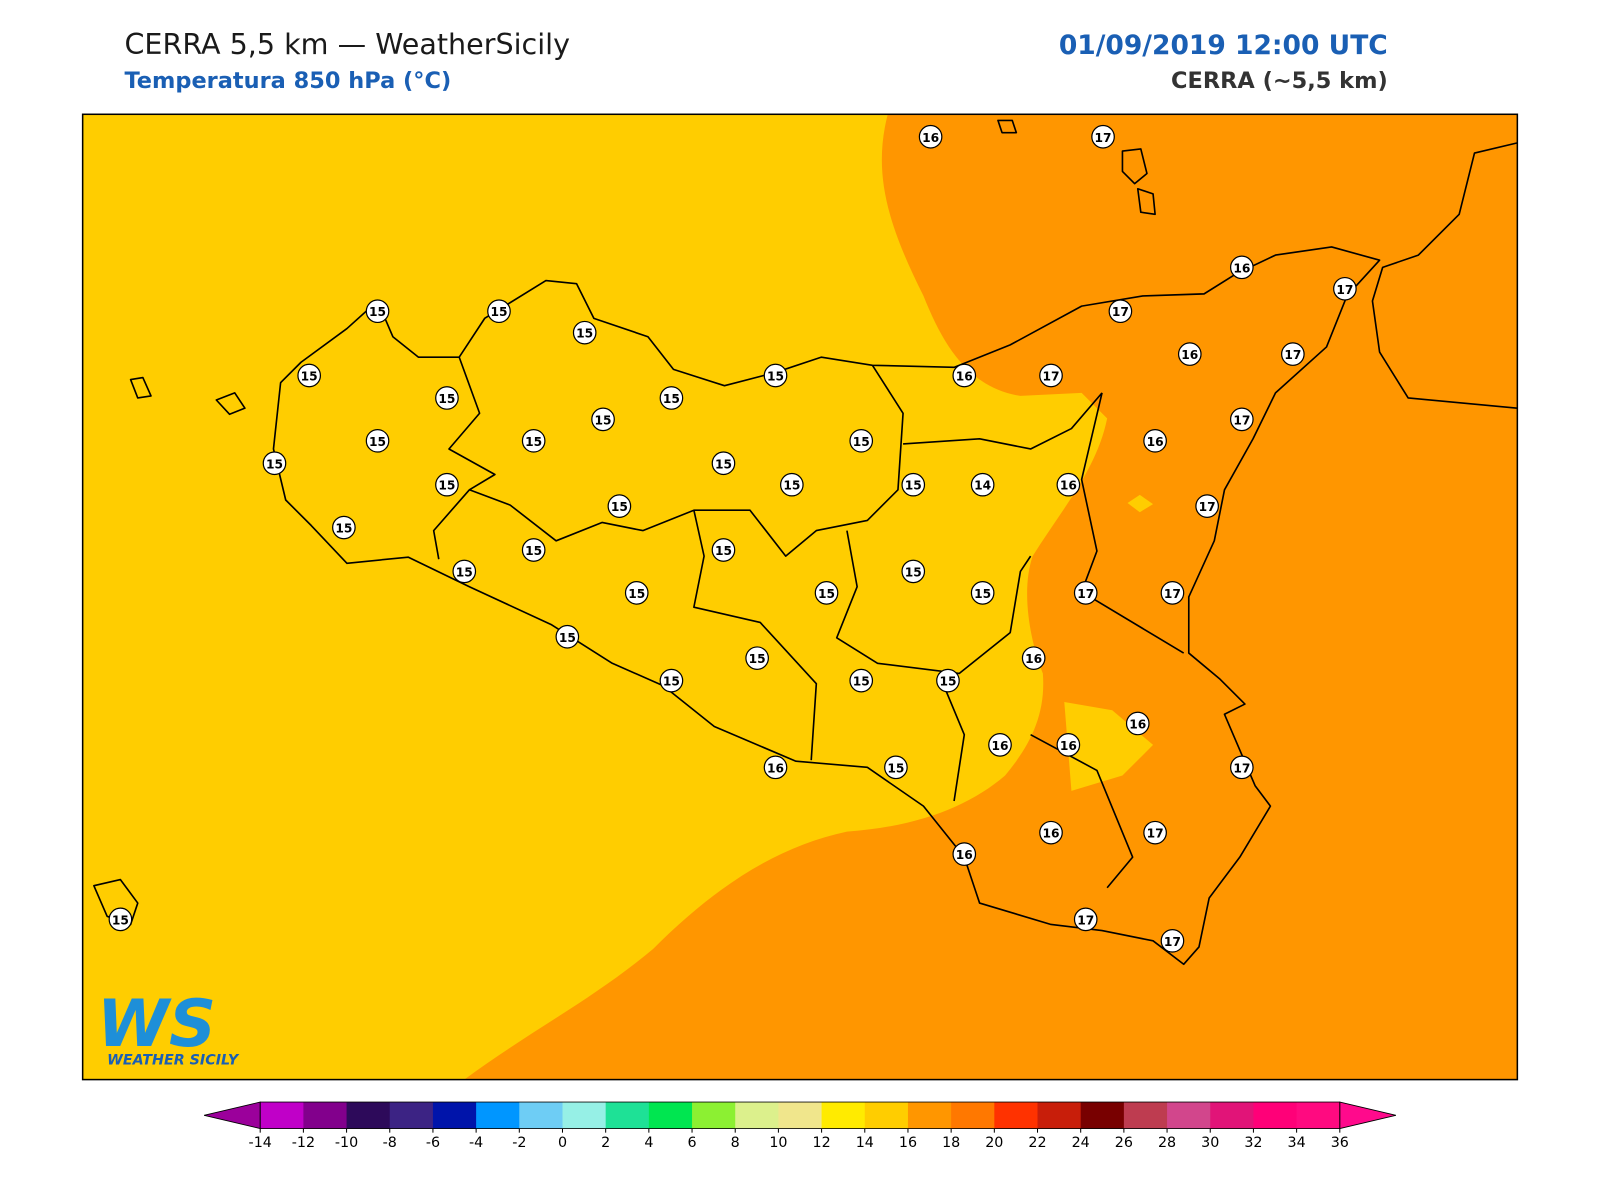 The width and height of the screenshot is (1600, 1200). Describe the element at coordinates (1279, 81) in the screenshot. I see `model: CERRA (~5,5 km)` at that location.